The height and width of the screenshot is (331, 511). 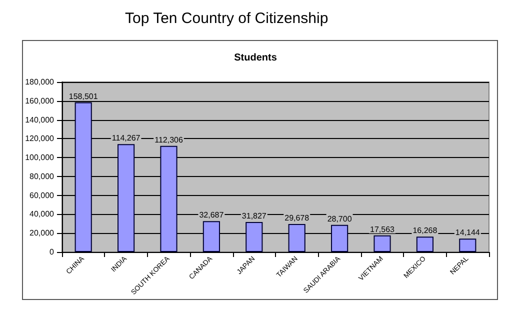 What do you see at coordinates (42, 214) in the screenshot?
I see `y-tick-label: 40,000` at bounding box center [42, 214].